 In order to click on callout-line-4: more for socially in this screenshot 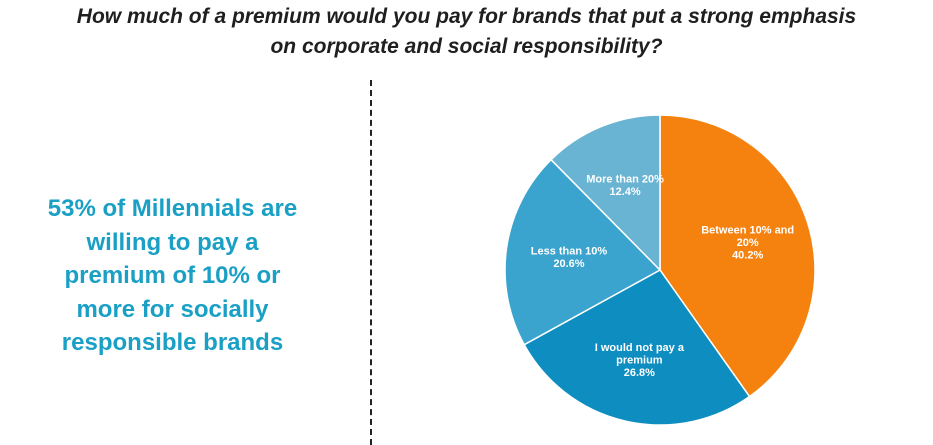, I will do `click(172, 309)`.